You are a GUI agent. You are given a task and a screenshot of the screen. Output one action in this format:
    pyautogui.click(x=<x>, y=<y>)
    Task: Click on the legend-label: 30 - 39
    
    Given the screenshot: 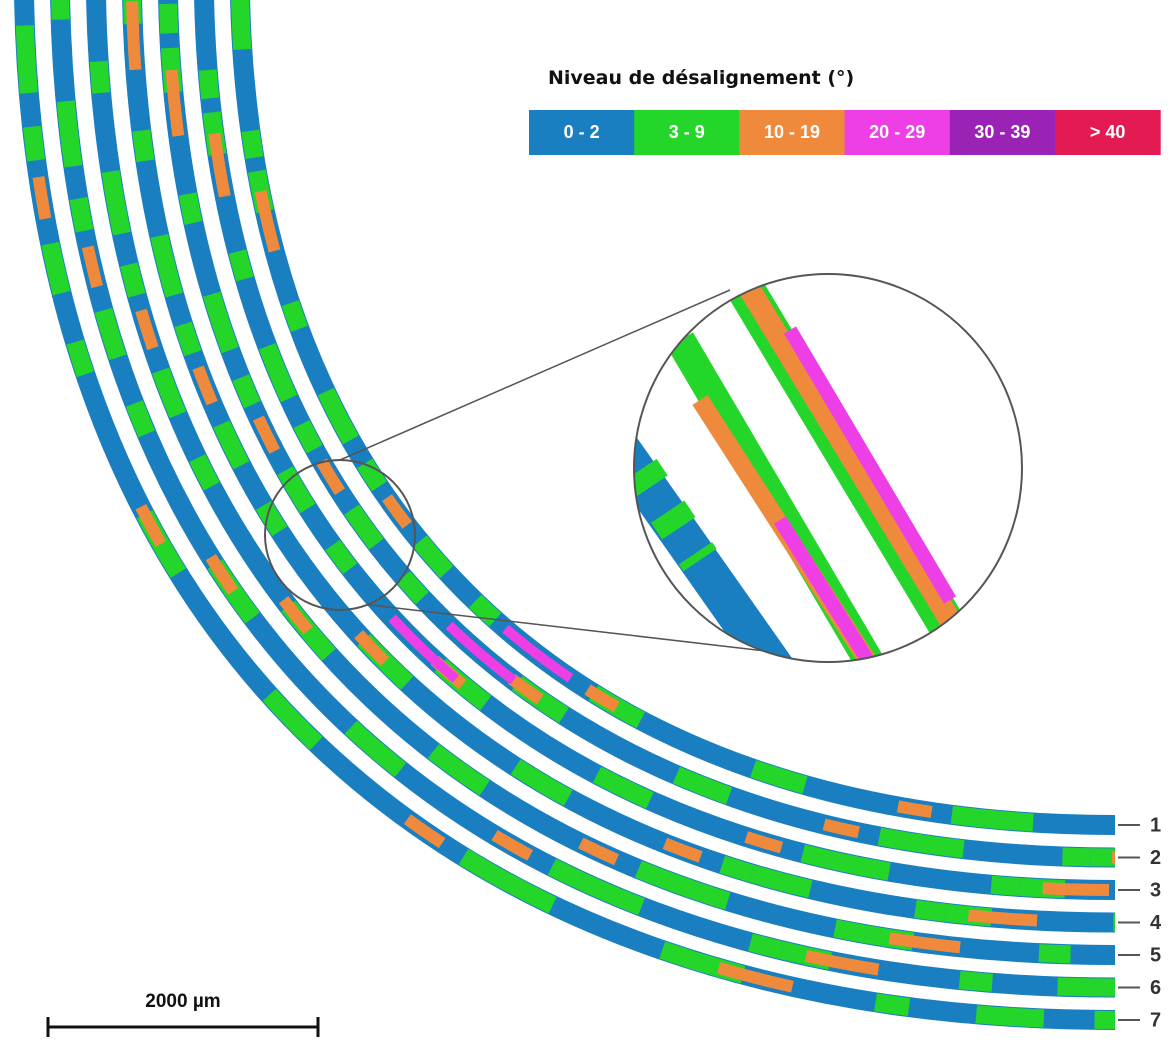 What is the action you would take?
    pyautogui.click(x=1002, y=132)
    